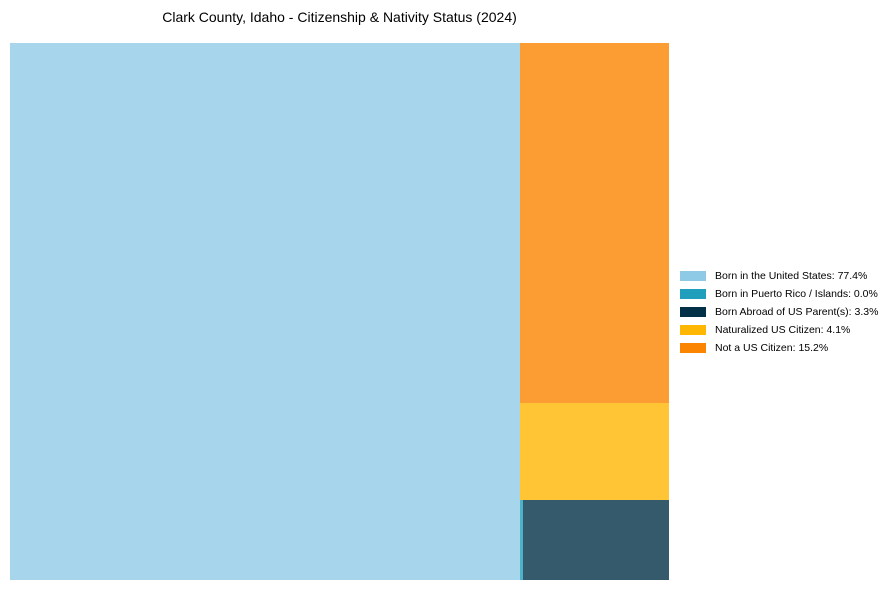  I want to click on legend-item-born-us: Born in the United States: 77.4%, so click(779, 276).